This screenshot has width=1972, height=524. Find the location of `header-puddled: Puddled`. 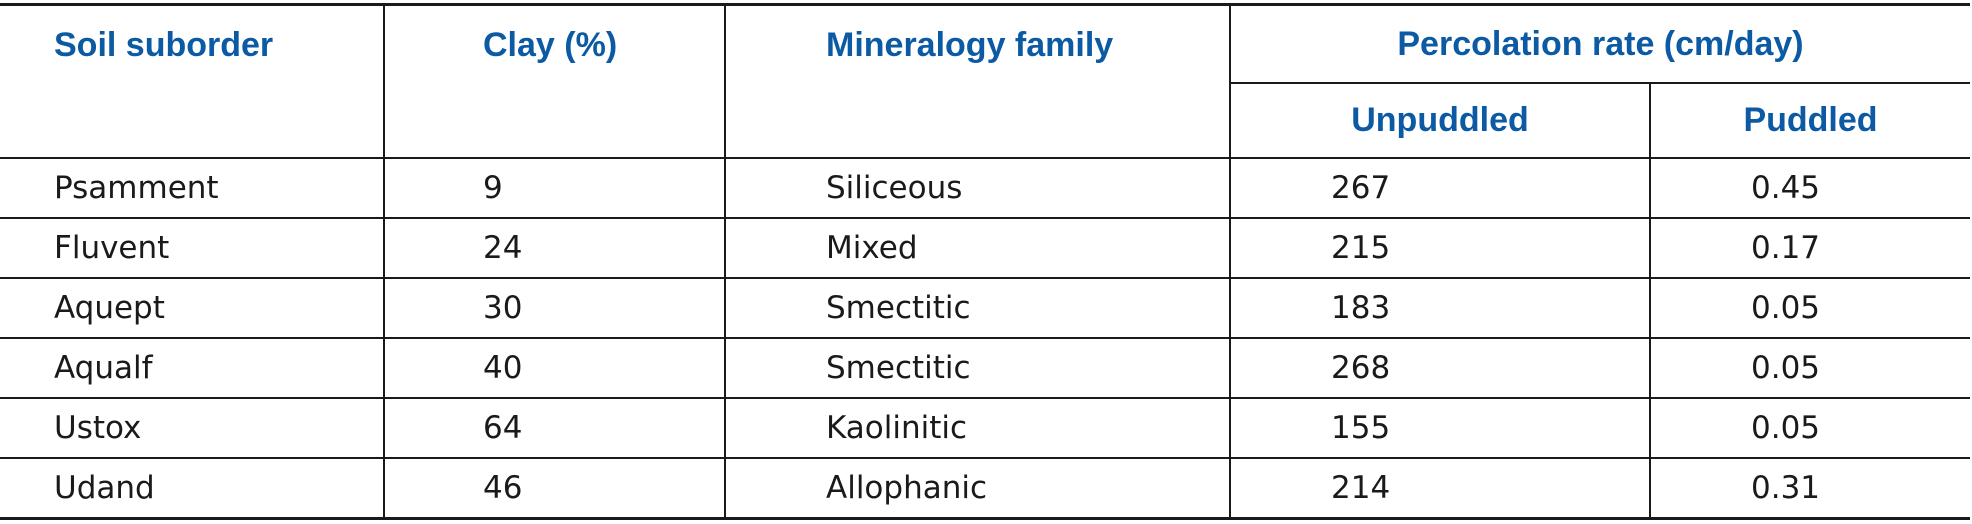

header-puddled: Puddled is located at coordinates (1809, 120).